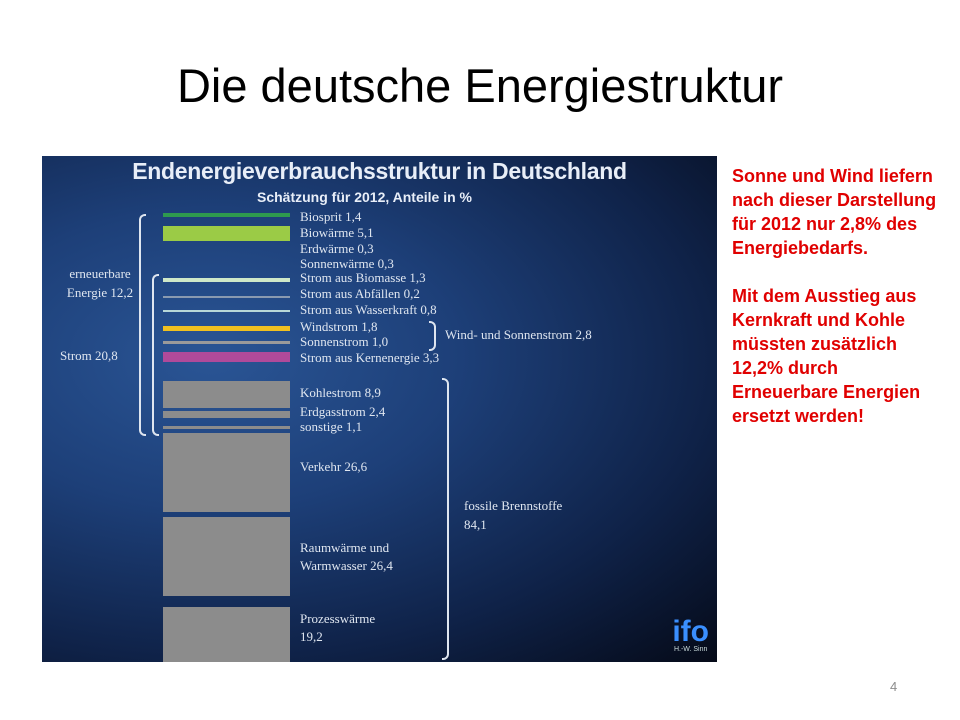 The width and height of the screenshot is (960, 720). What do you see at coordinates (337, 248) in the screenshot?
I see `bar-label-2: Erdwärme 0,3` at bounding box center [337, 248].